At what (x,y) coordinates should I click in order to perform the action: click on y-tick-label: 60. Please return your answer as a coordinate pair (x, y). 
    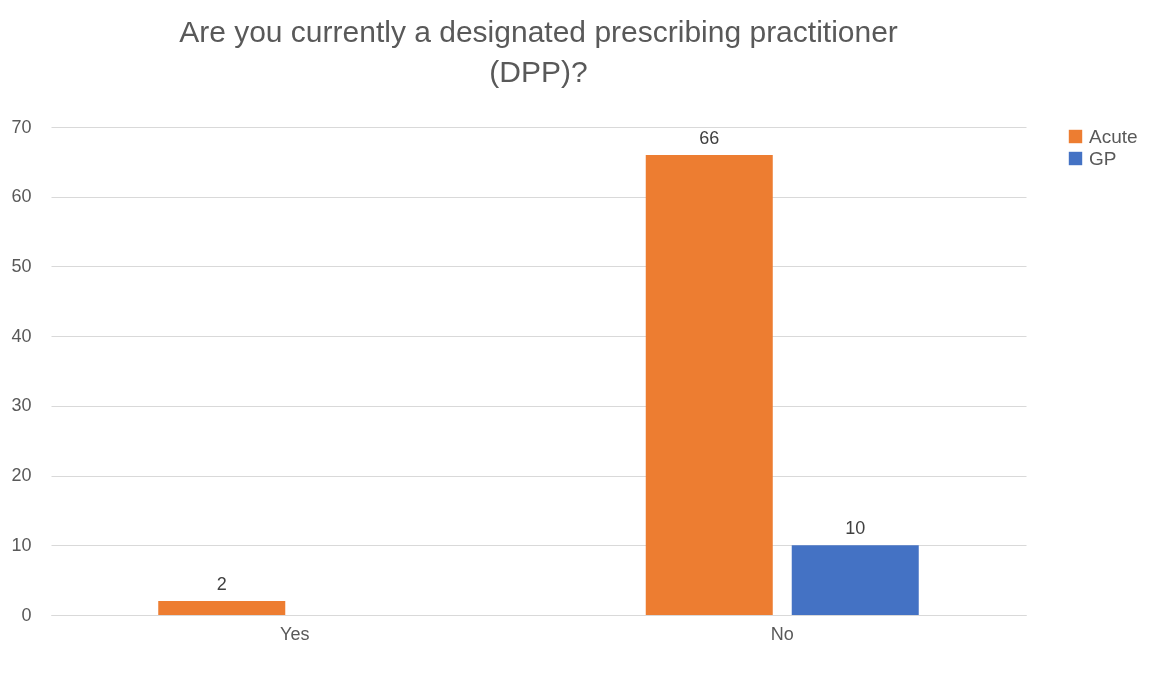
    Looking at the image, I should click on (21, 196).